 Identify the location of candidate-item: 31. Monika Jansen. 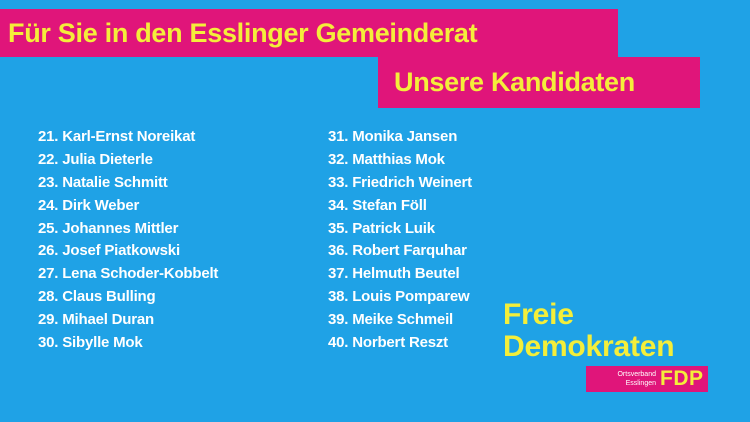
(393, 136).